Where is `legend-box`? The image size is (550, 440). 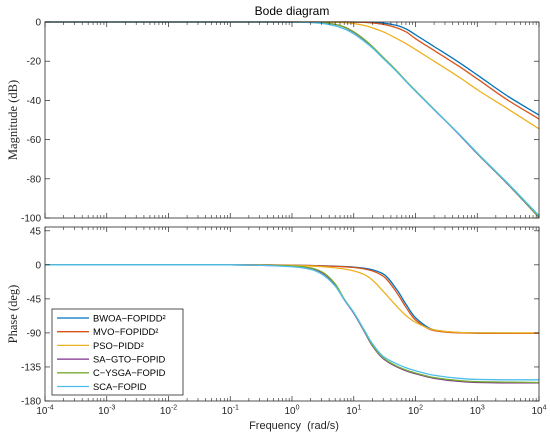 legend-box is located at coordinates (117, 352).